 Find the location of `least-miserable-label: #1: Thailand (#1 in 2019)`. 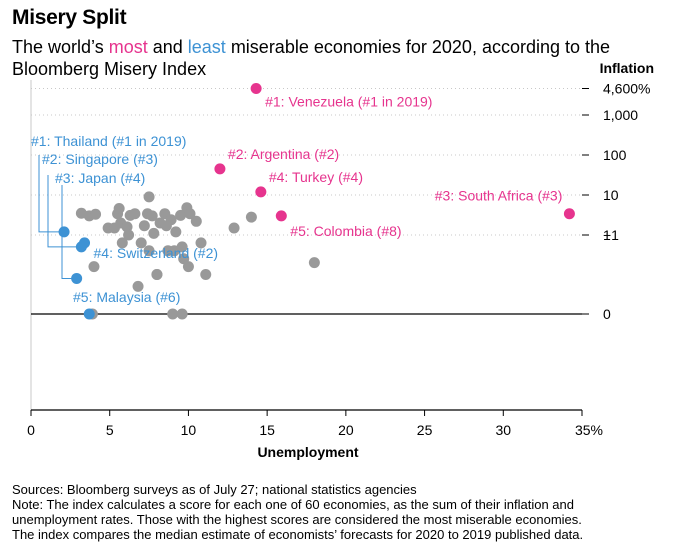

least-miserable-label: #1: Thailand (#1 in 2019) is located at coordinates (108, 141).